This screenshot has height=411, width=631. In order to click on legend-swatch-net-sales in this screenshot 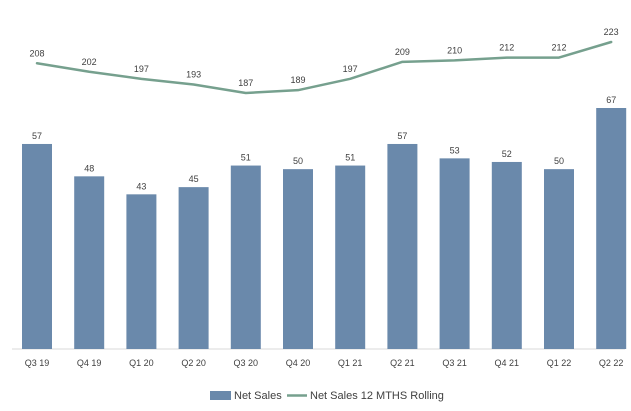, I will do `click(220, 395)`.